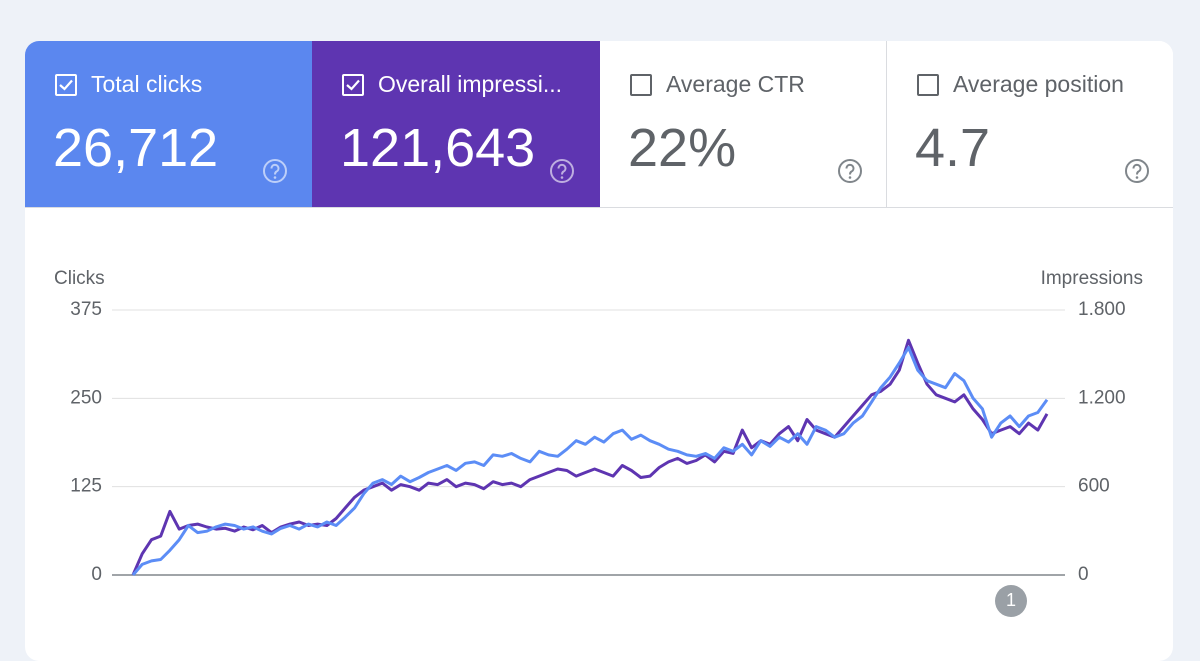 The height and width of the screenshot is (661, 1200). Describe the element at coordinates (1038, 84) in the screenshot. I see `card-title: Average position` at that location.